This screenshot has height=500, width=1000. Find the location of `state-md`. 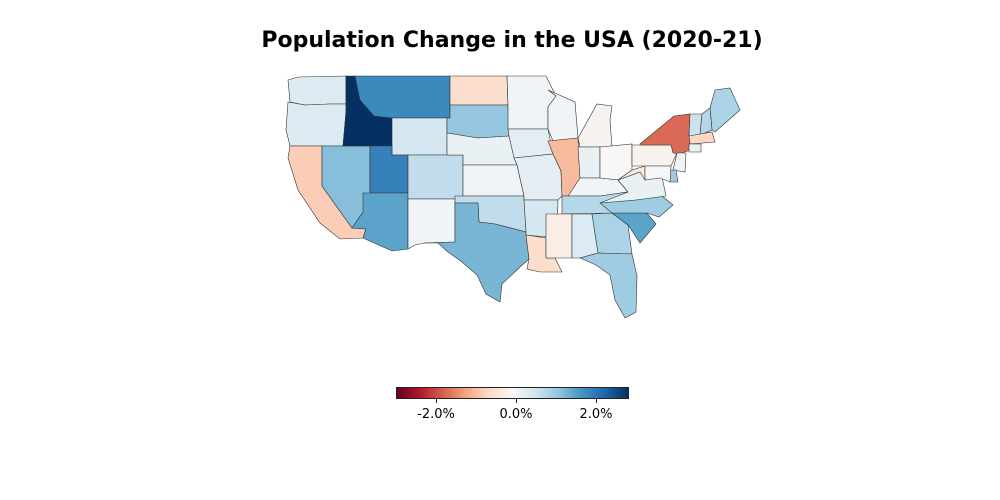

state-md is located at coordinates (658, 174).